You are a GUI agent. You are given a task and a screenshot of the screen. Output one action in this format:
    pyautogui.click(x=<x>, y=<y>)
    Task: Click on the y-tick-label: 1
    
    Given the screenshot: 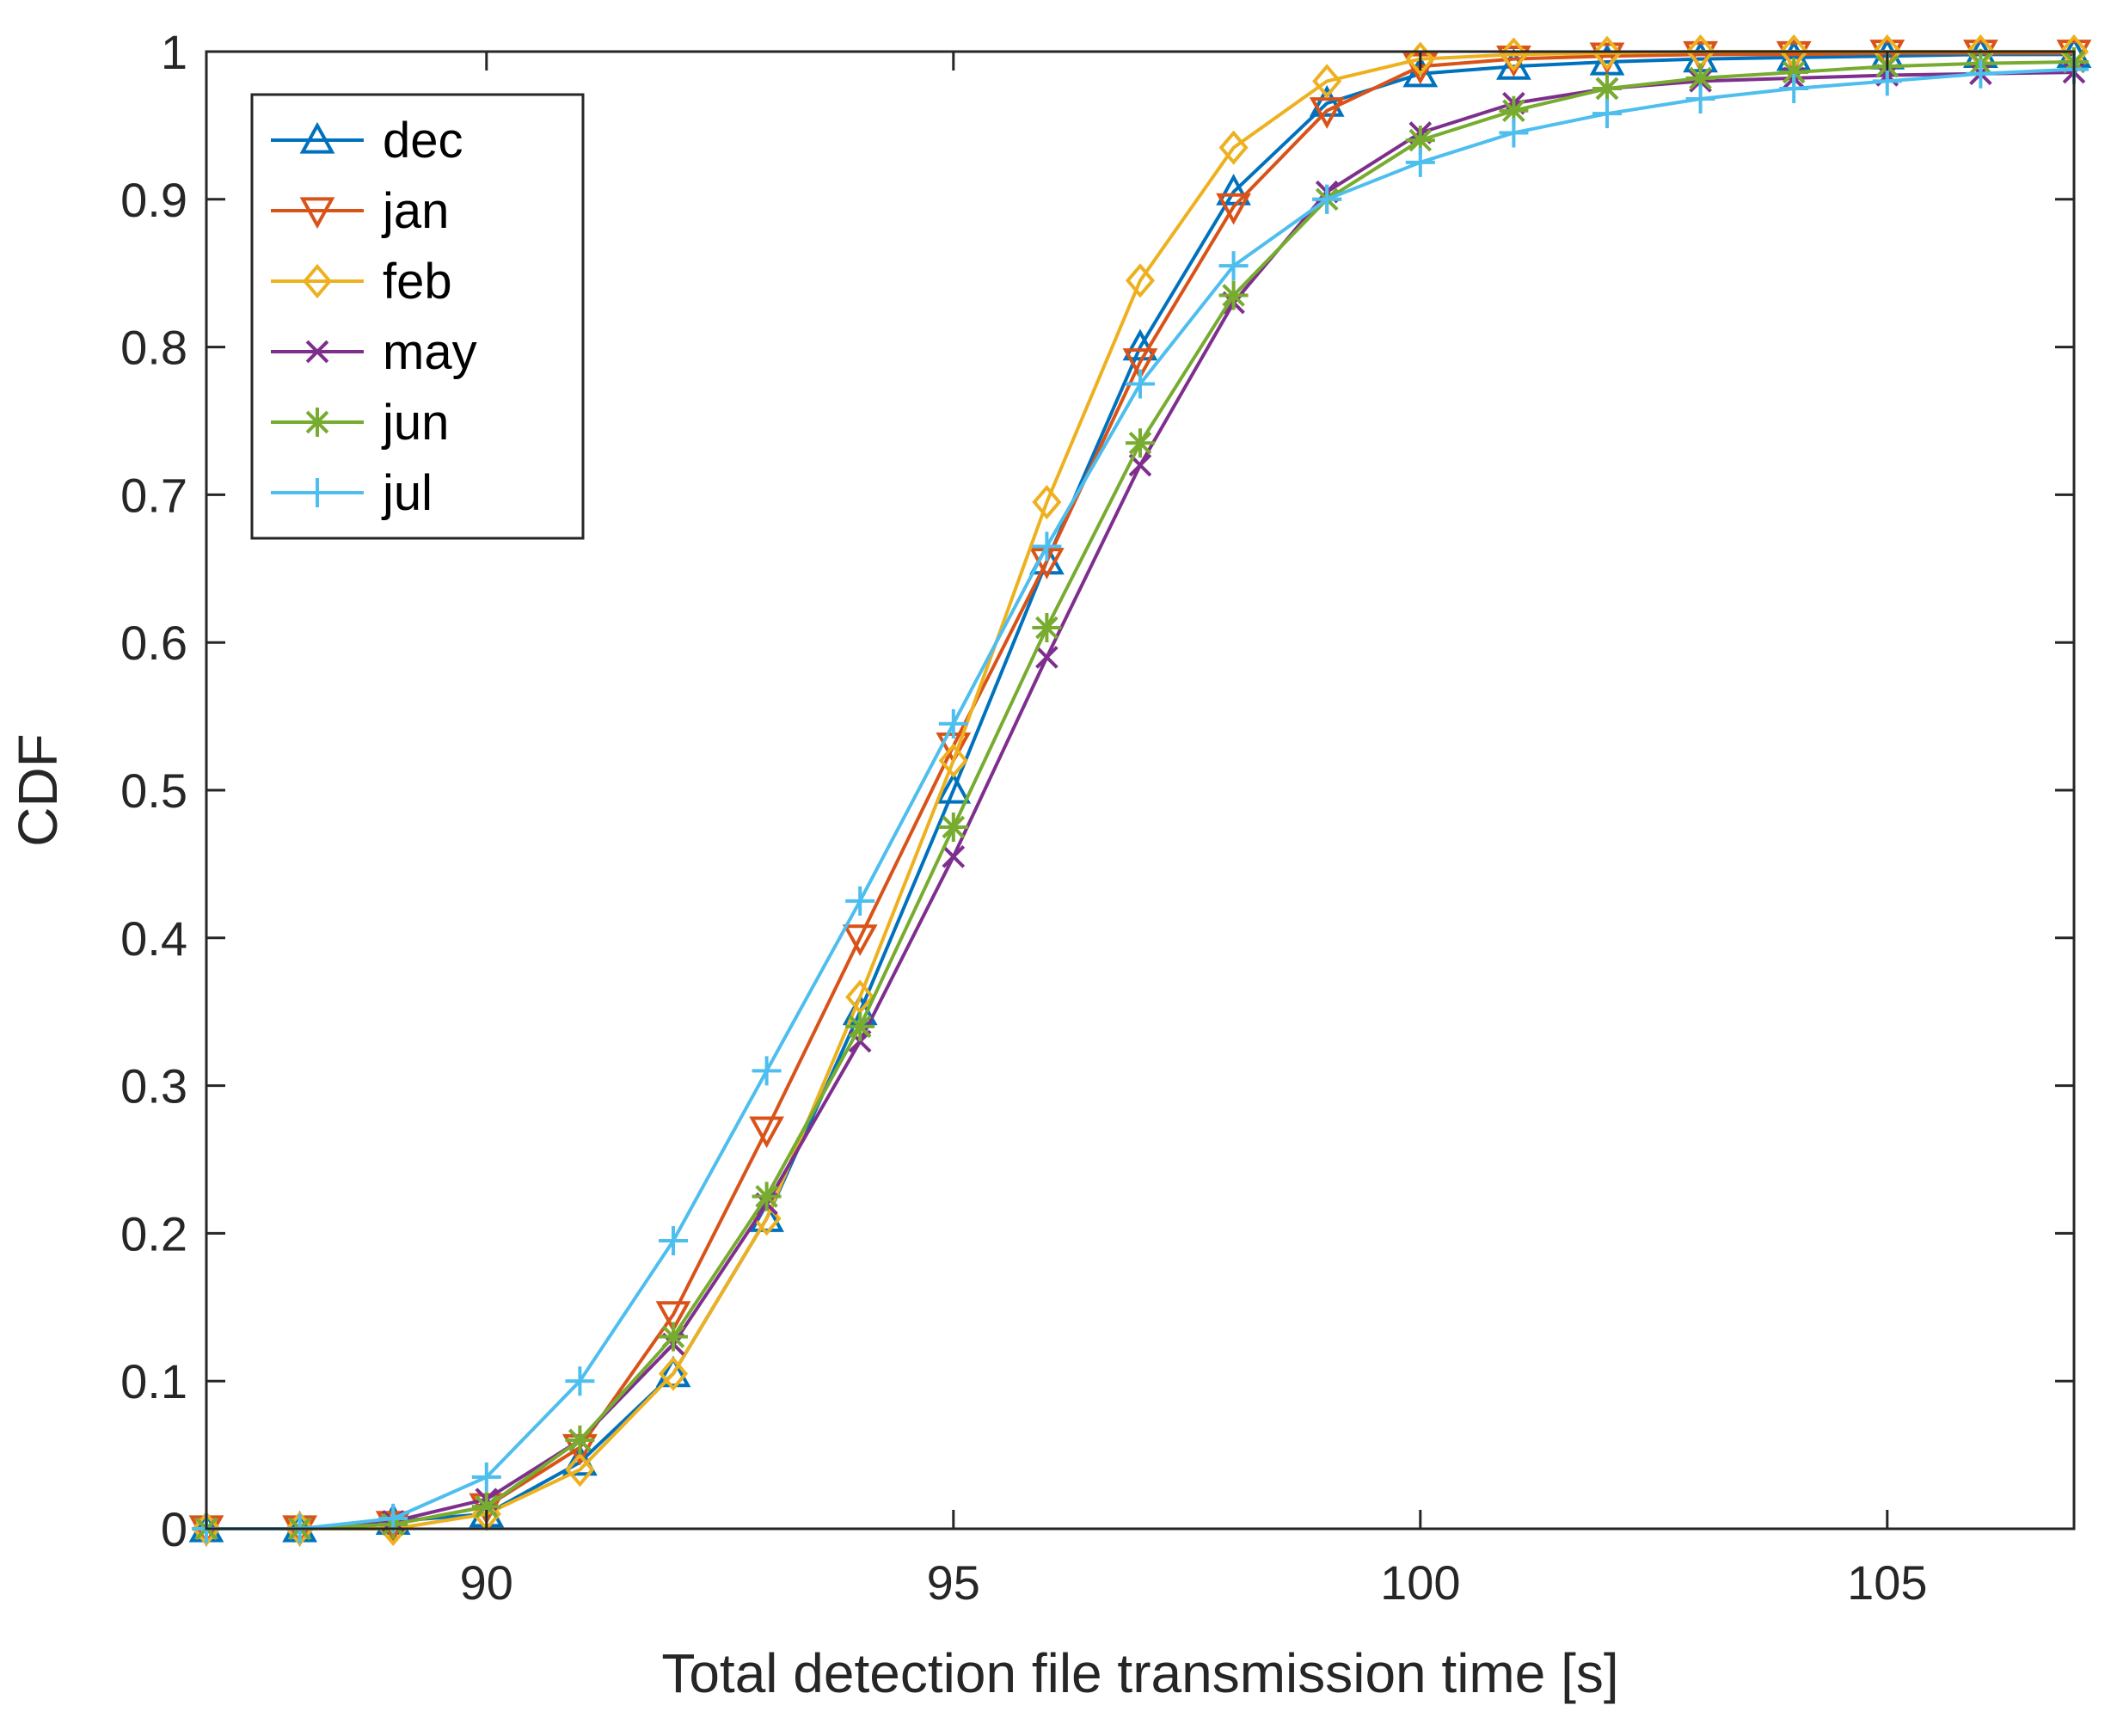 What is the action you would take?
    pyautogui.click(x=174, y=52)
    